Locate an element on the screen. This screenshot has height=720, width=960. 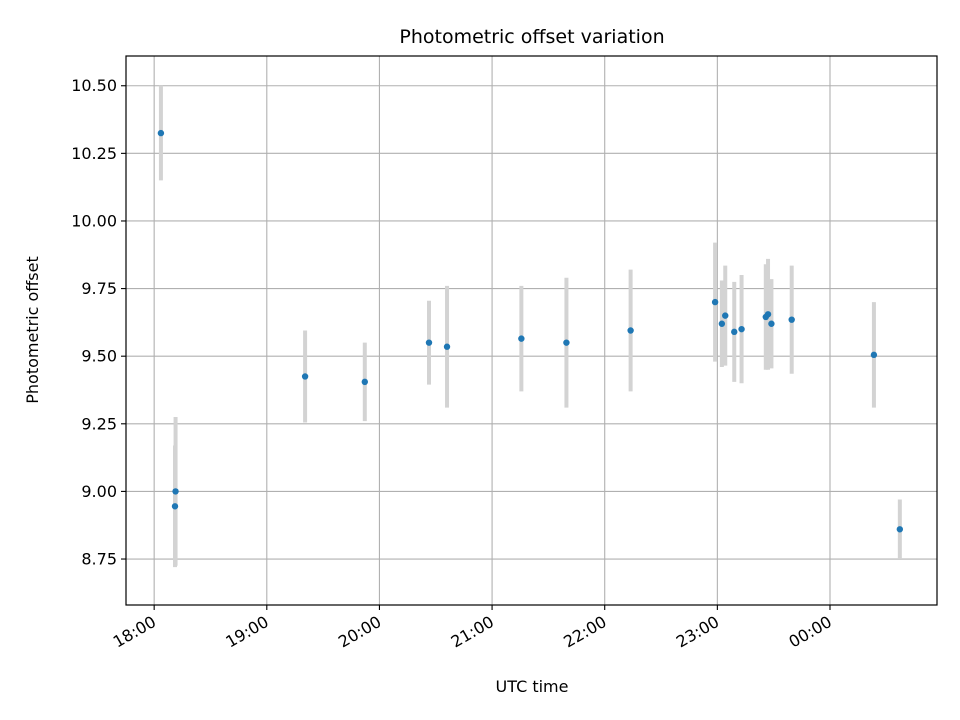
y-tick-label: 9.50 is located at coordinates (99, 356).